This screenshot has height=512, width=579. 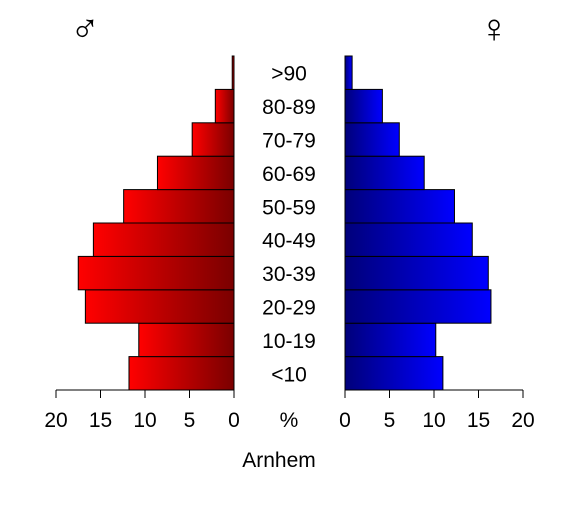 I want to click on axes: 0 0 5 5 10 10 15 15 20 20, so click(x=289, y=410).